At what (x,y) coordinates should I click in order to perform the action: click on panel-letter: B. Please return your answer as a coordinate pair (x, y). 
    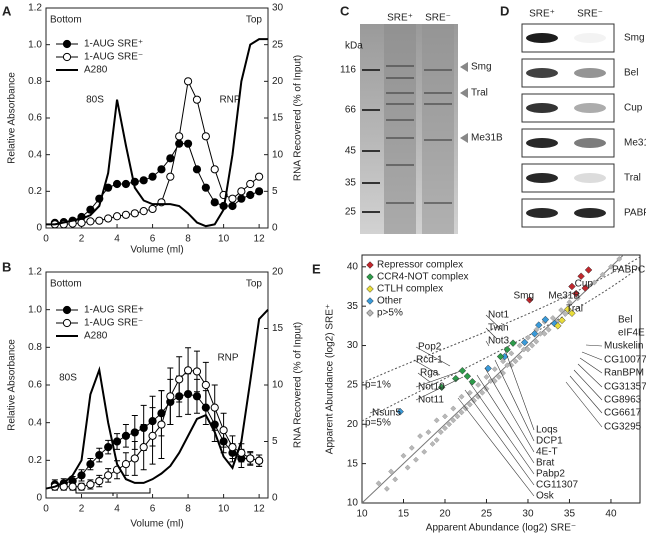
    Looking at the image, I should click on (6, 266).